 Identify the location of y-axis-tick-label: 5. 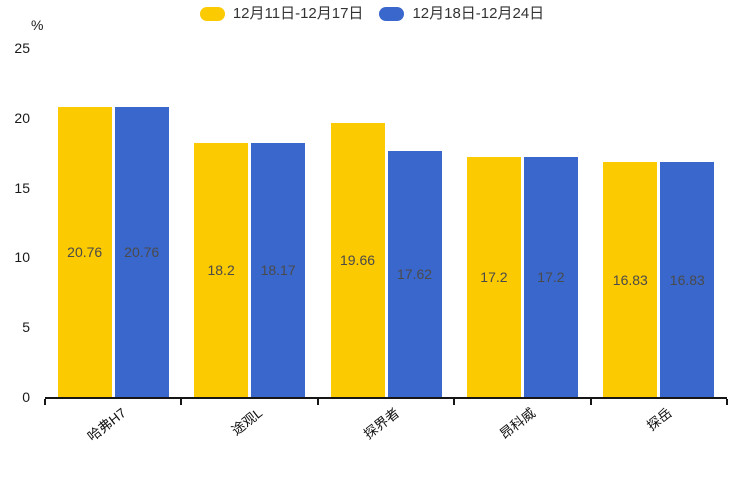
(26, 327).